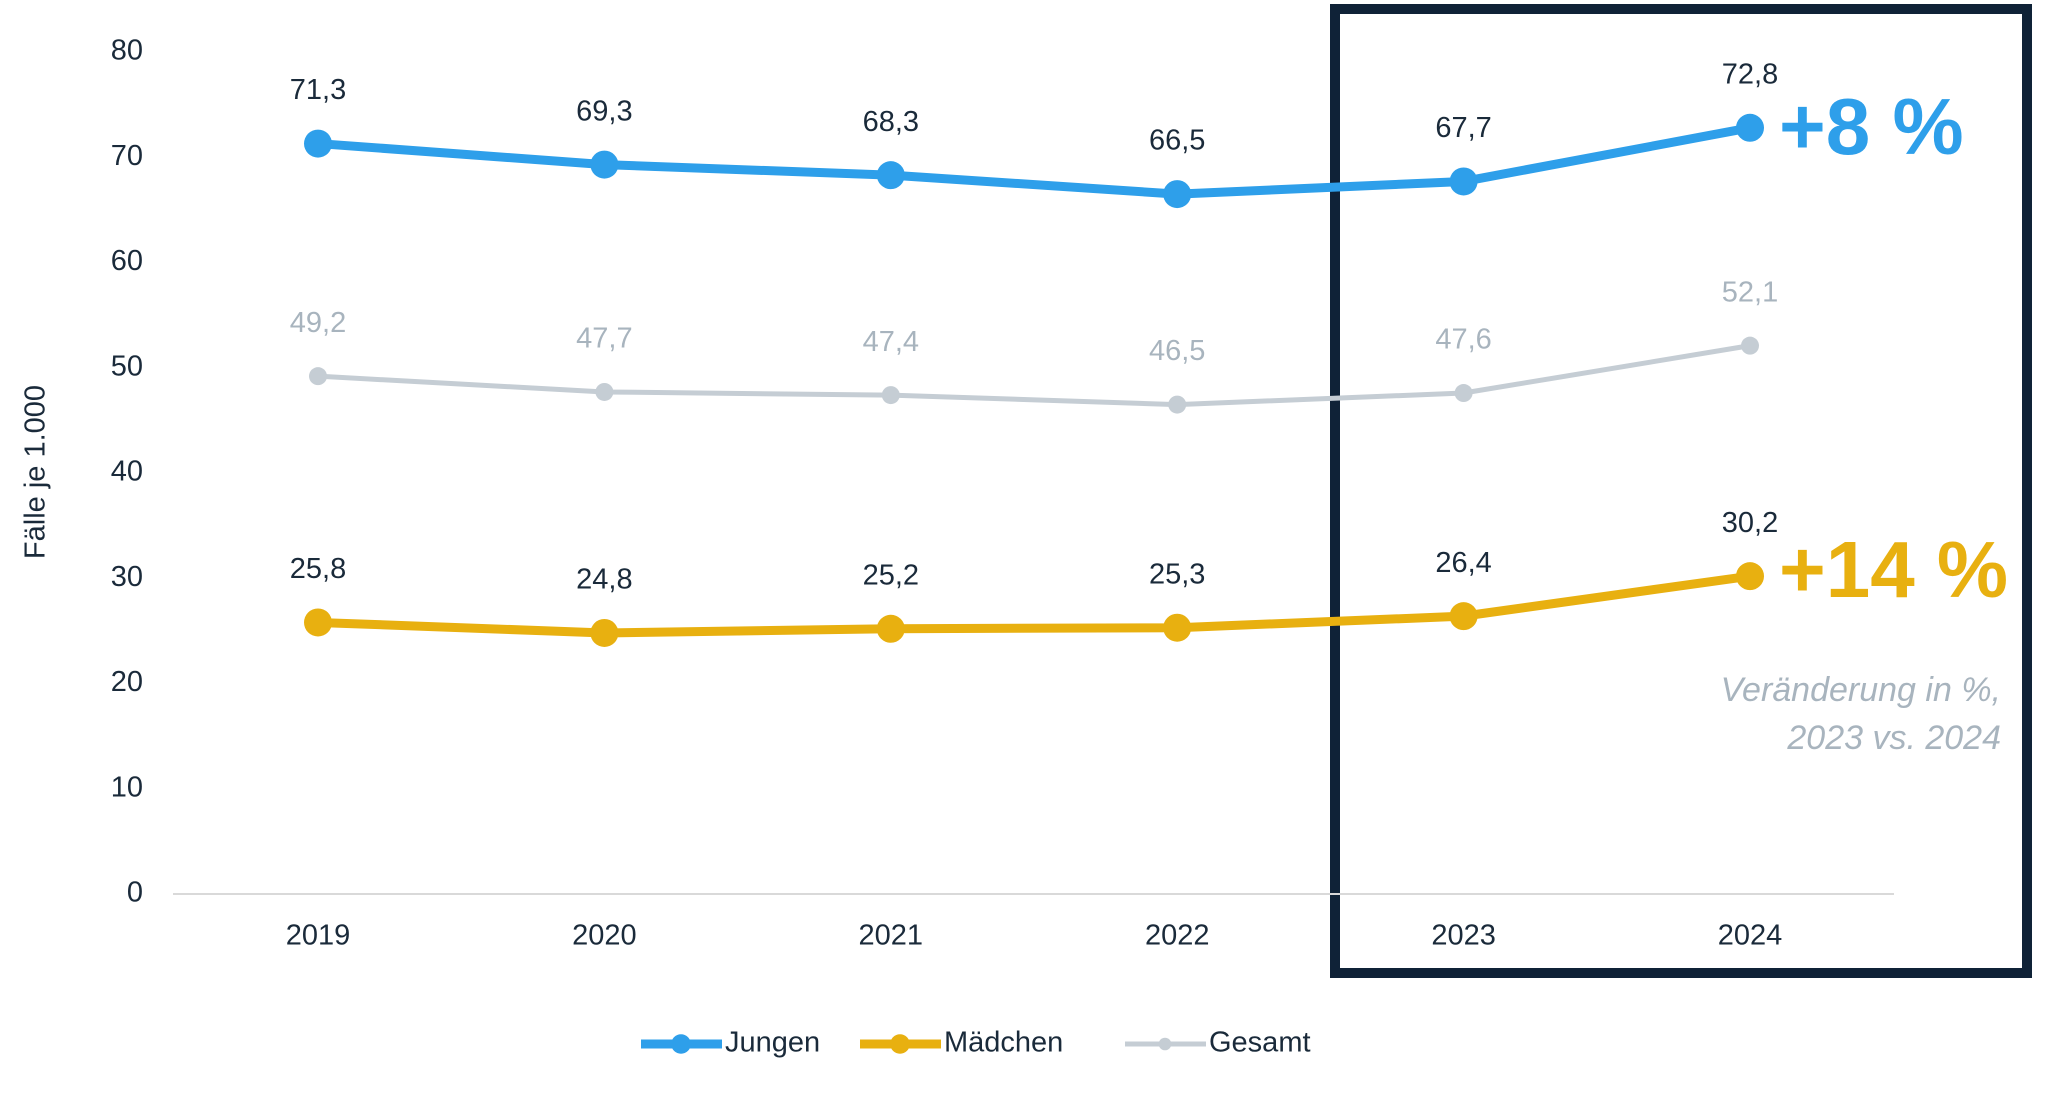  I want to click on y-tick-label: 70, so click(127, 156).